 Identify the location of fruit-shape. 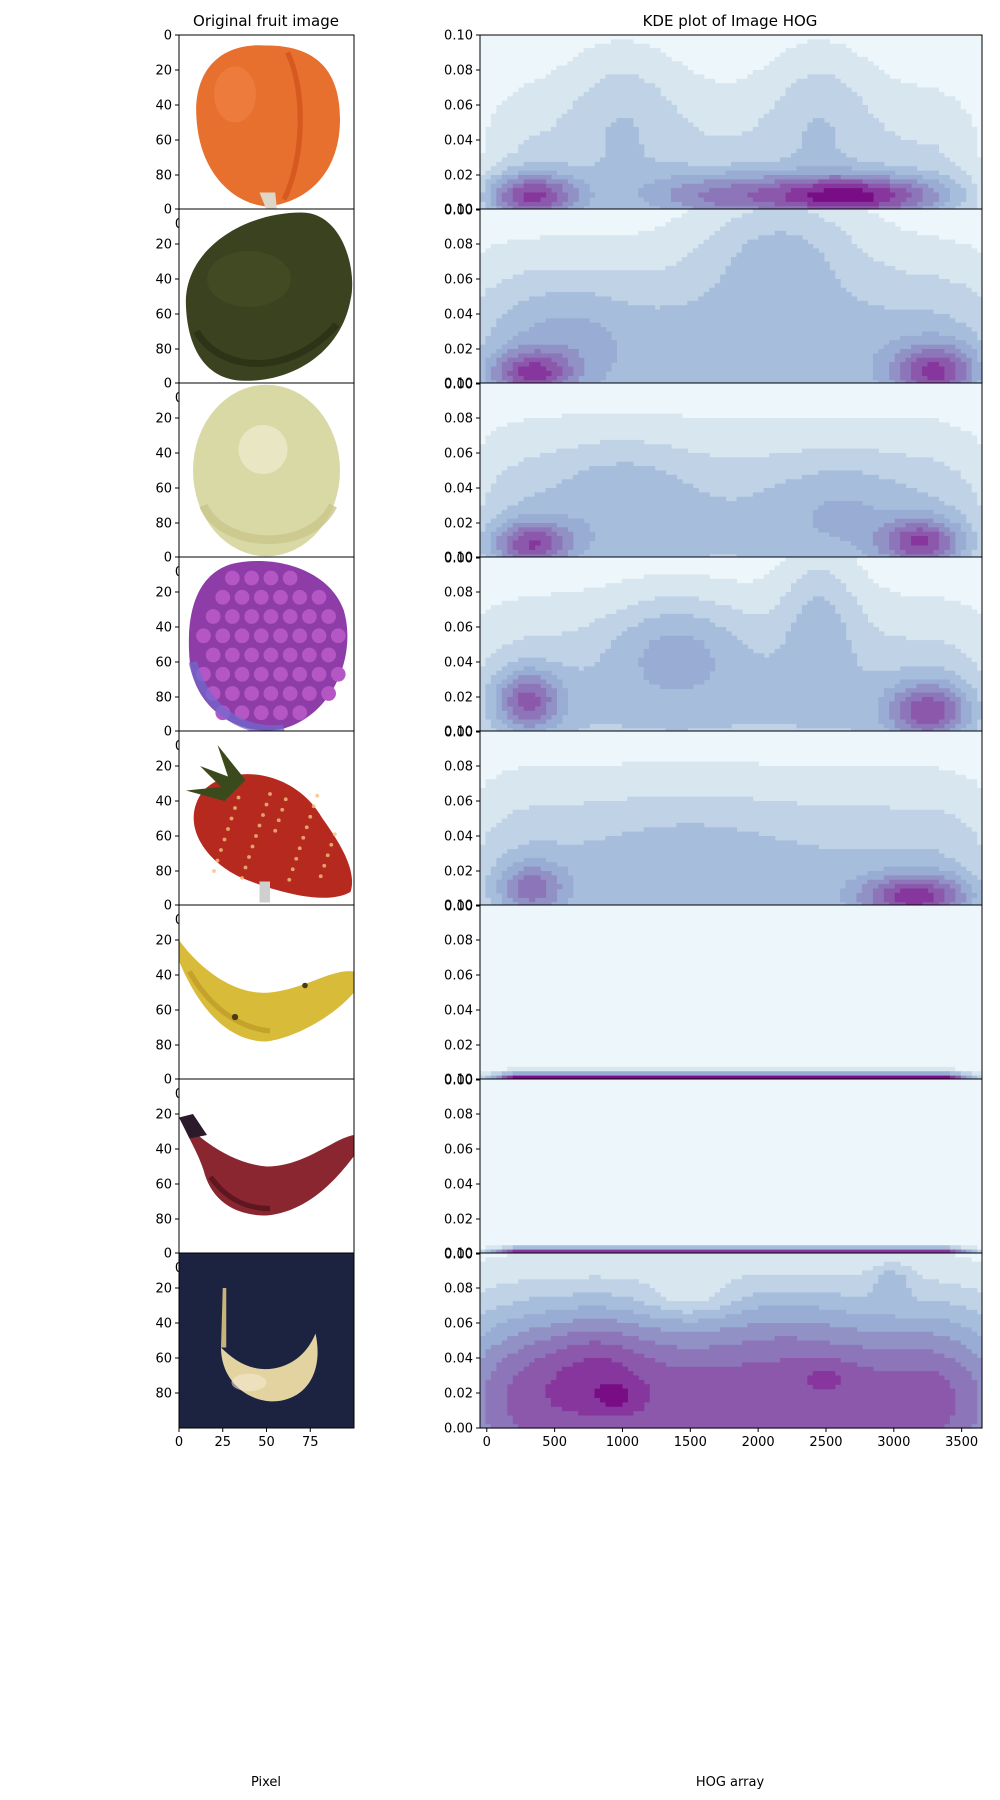
(269, 296).